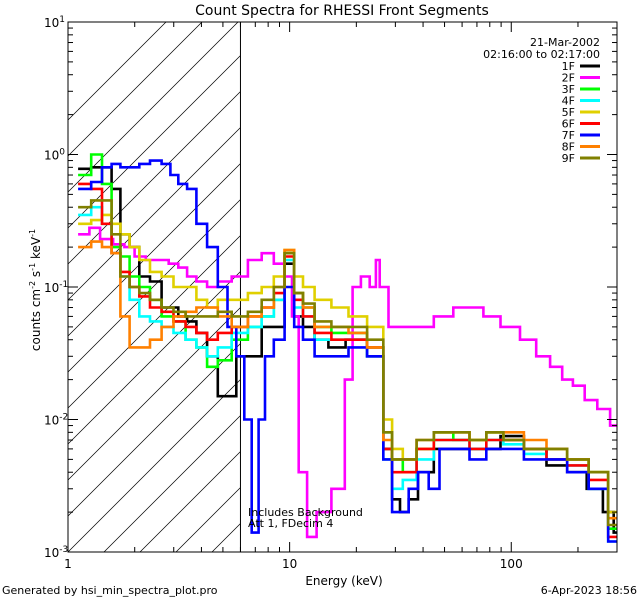 The width and height of the screenshot is (640, 600). I want to click on legend-label-4F: 4F, so click(568, 101).